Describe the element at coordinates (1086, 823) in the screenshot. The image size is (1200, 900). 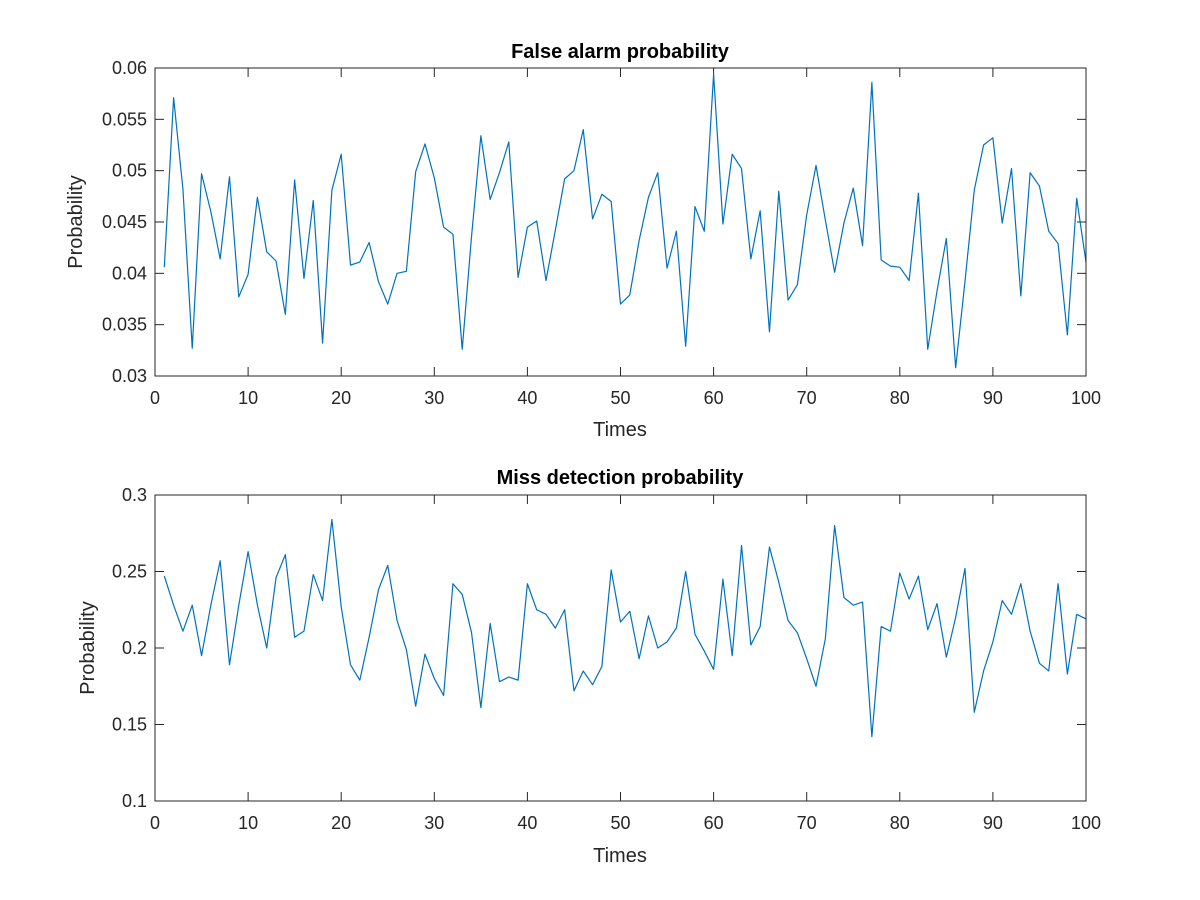
I see `x-tick-label: 100` at that location.